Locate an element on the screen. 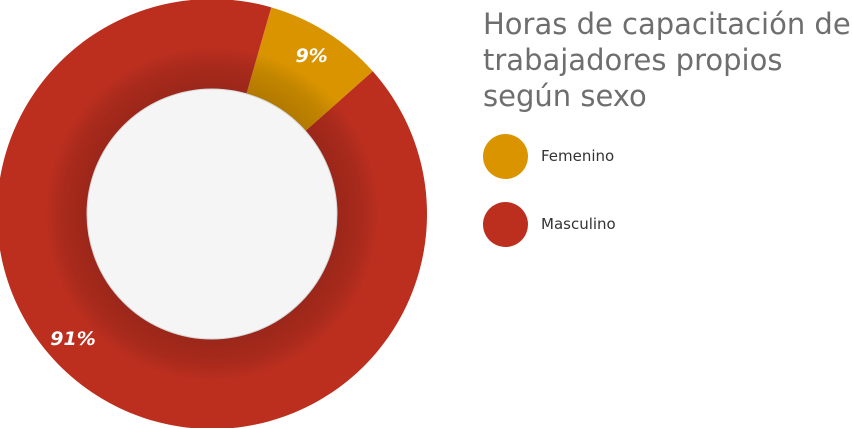 The width and height of the screenshot is (852, 428). legend-item-masculino: Masculino is located at coordinates (549, 224).